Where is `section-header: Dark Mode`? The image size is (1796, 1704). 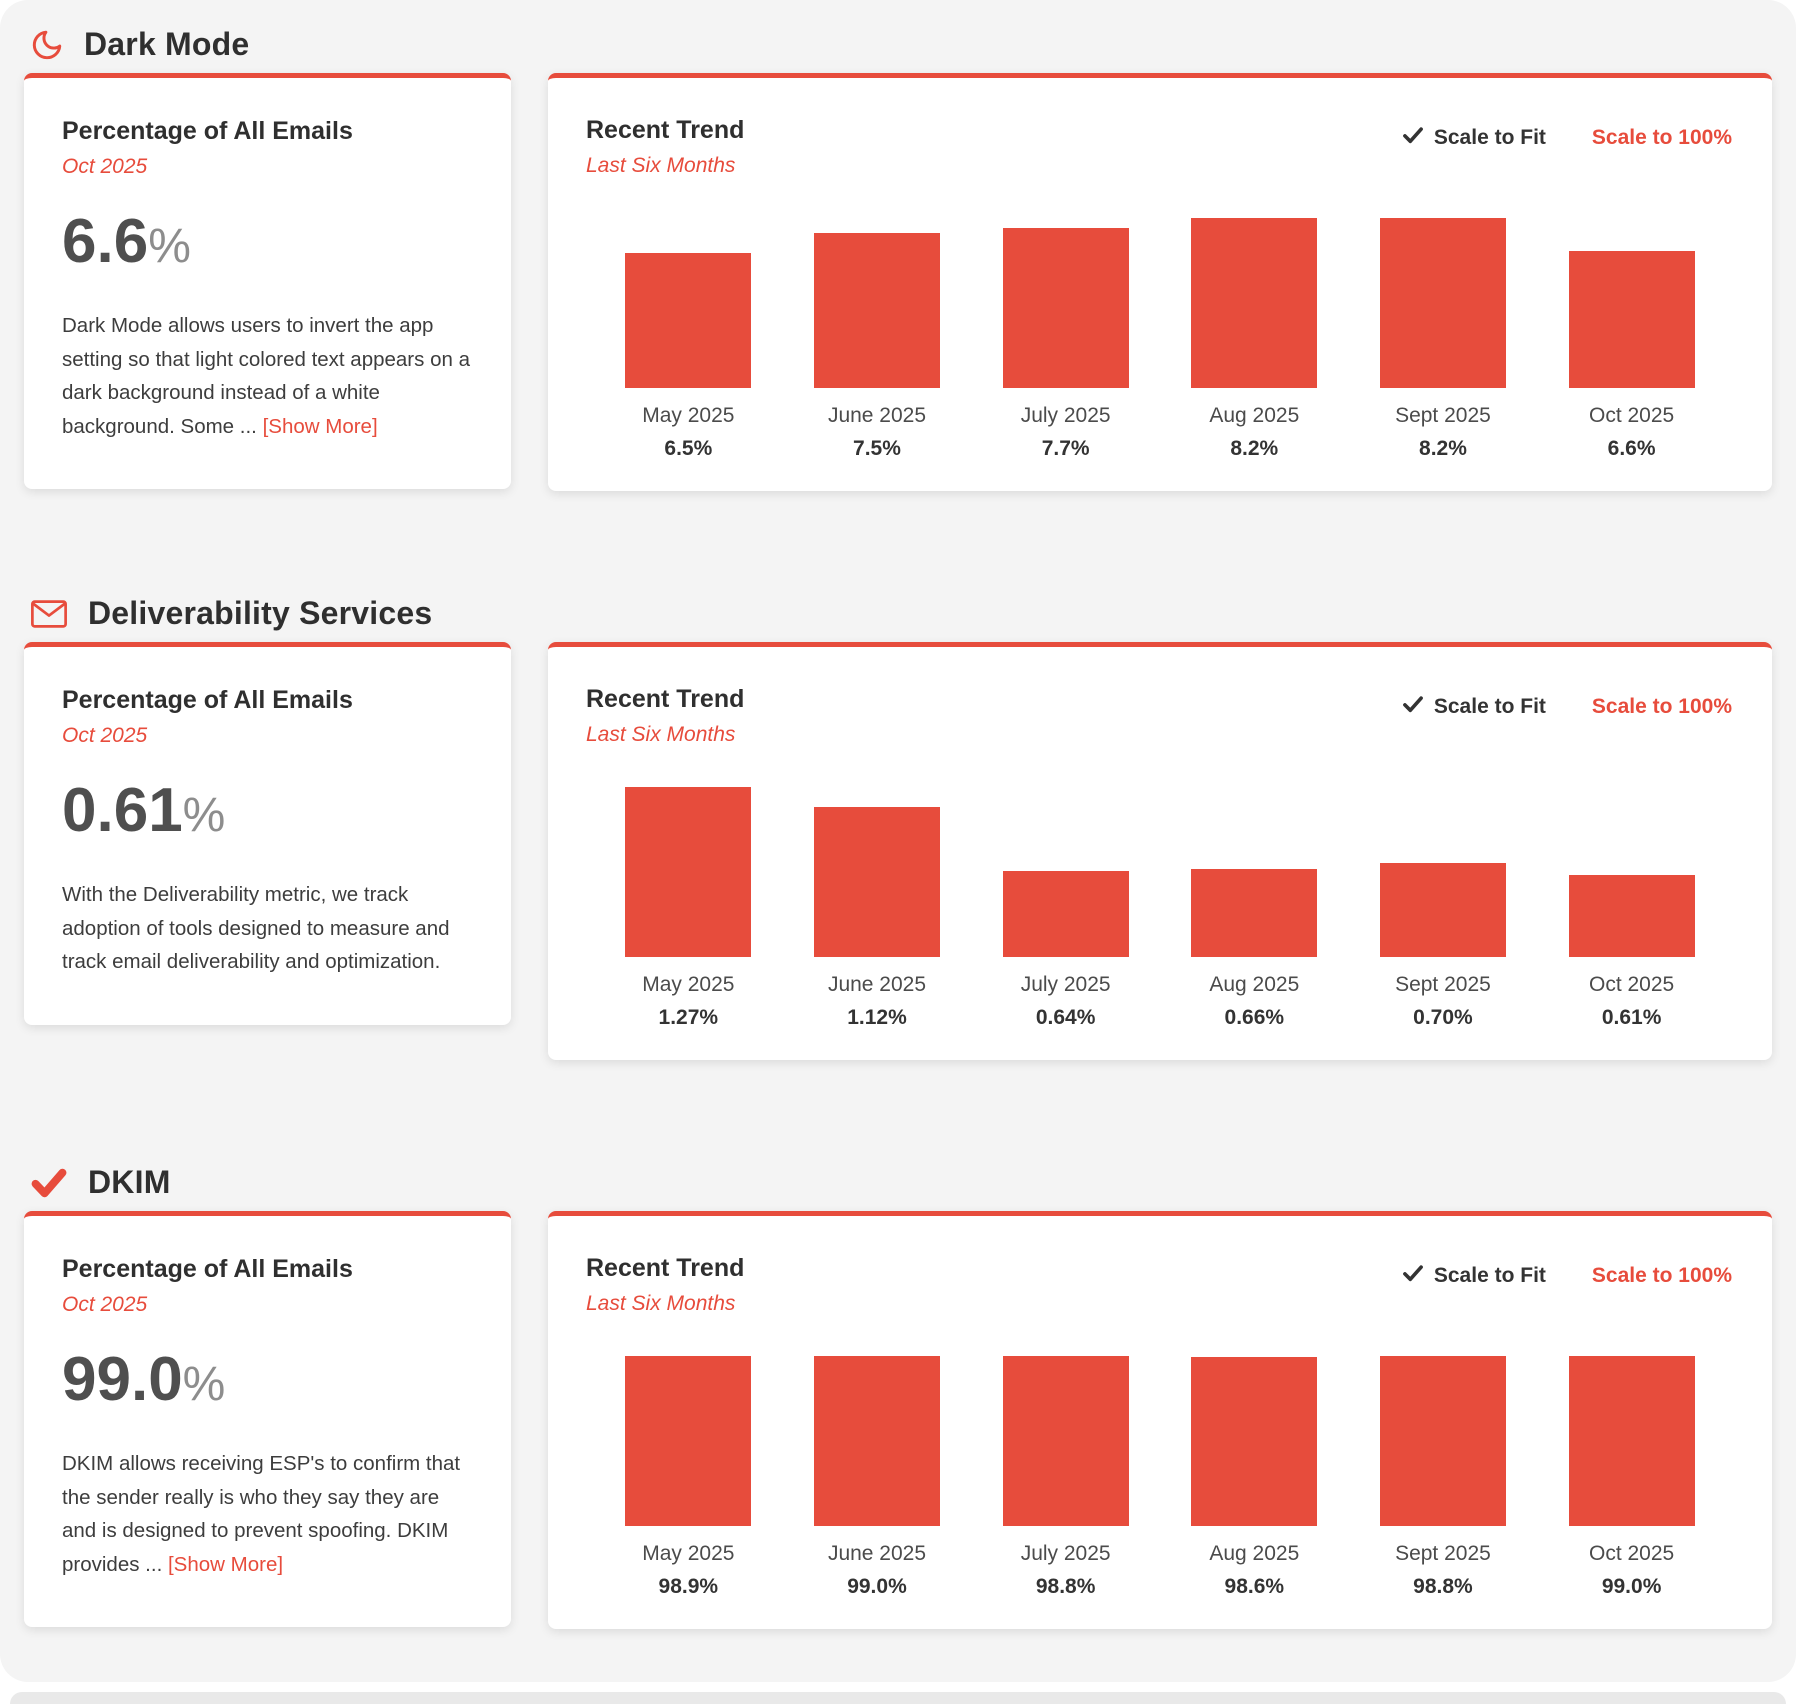
section-header: Dark Mode is located at coordinates (901, 44).